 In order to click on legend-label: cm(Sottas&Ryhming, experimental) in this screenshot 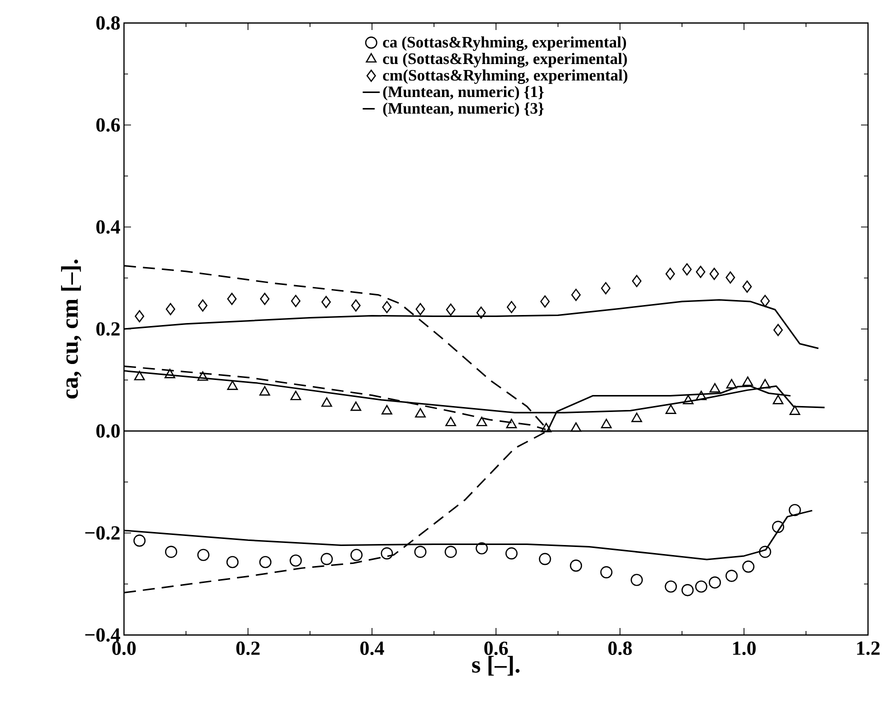, I will do `click(505, 76)`.